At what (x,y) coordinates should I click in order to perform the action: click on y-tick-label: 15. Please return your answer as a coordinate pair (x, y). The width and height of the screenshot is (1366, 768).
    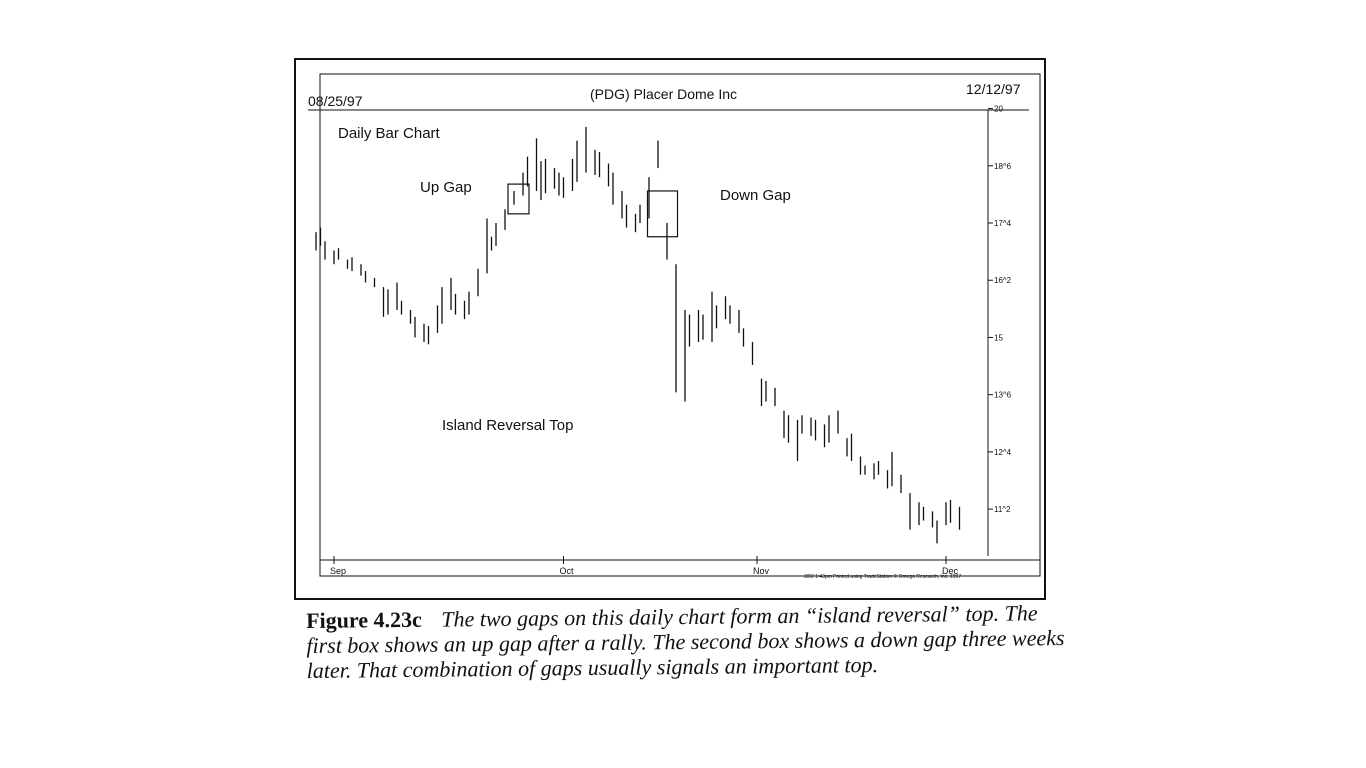
    Looking at the image, I should click on (998, 337).